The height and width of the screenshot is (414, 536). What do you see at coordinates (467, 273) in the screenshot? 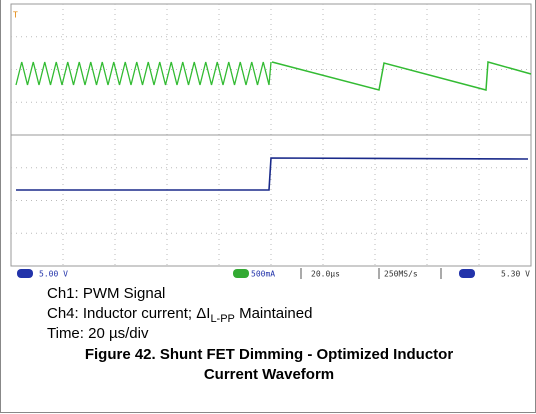
I see `trigger-badge` at bounding box center [467, 273].